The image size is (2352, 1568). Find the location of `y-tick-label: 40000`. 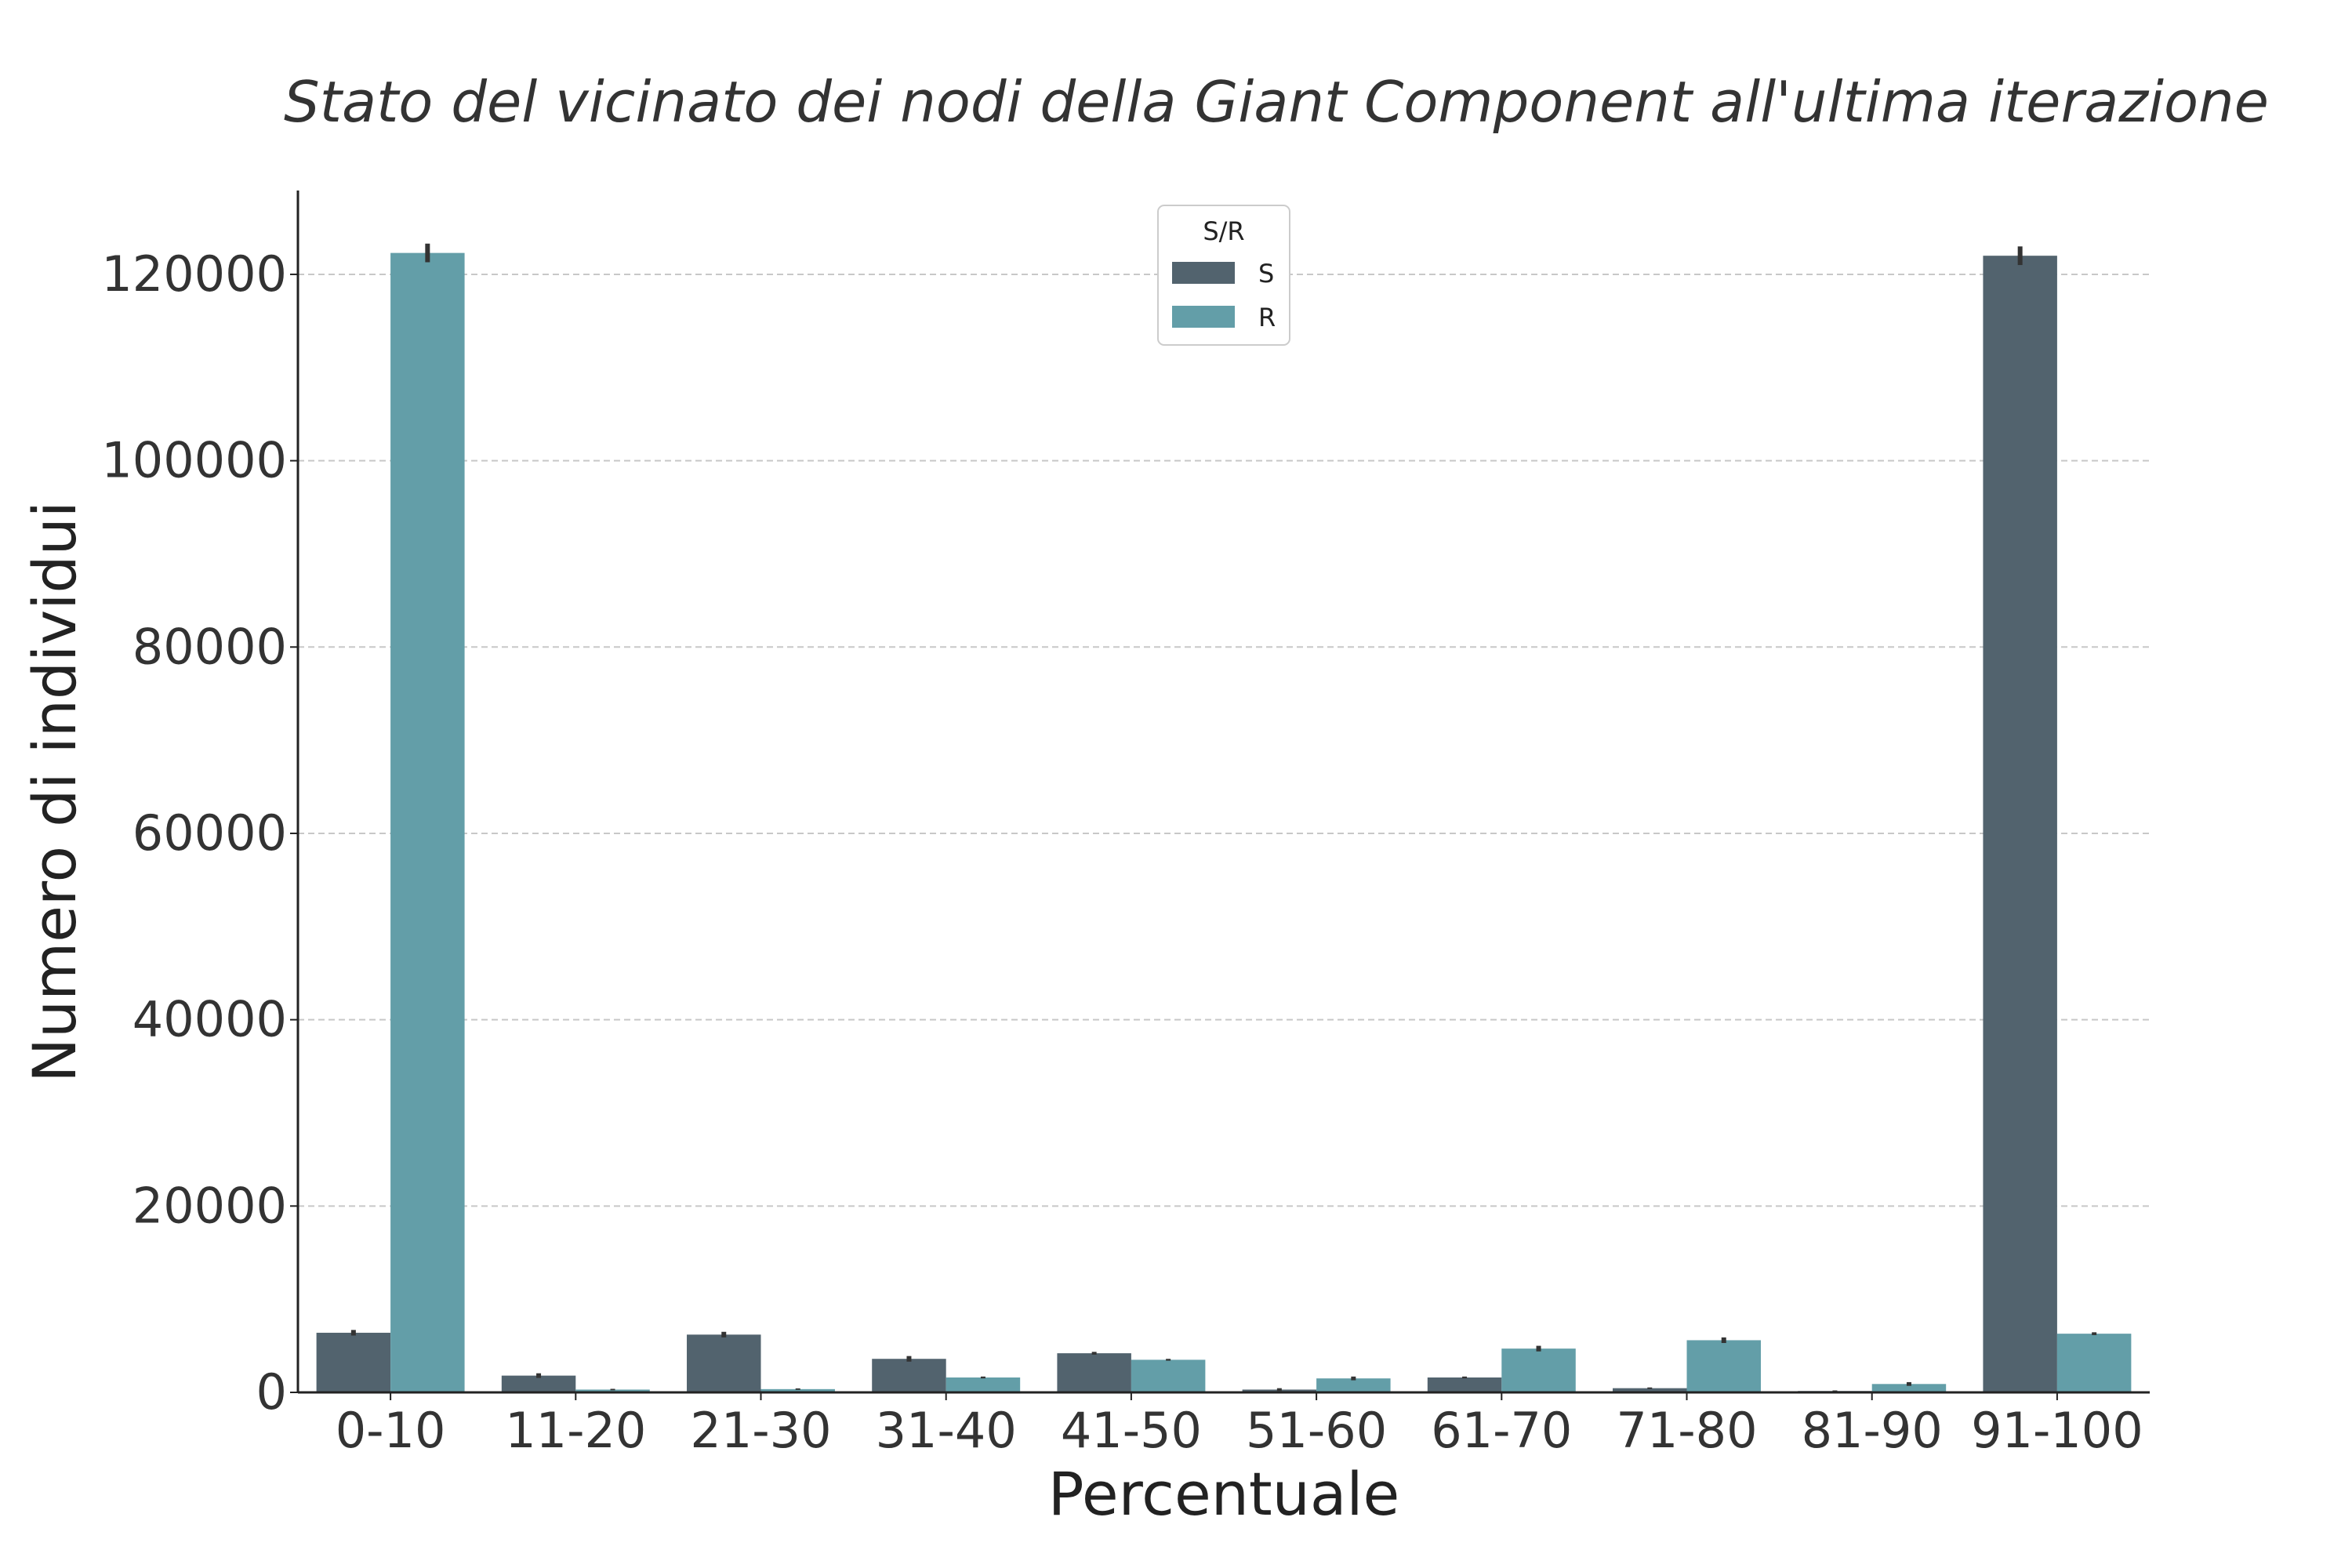

y-tick-label: 40000 is located at coordinates (209, 1020).